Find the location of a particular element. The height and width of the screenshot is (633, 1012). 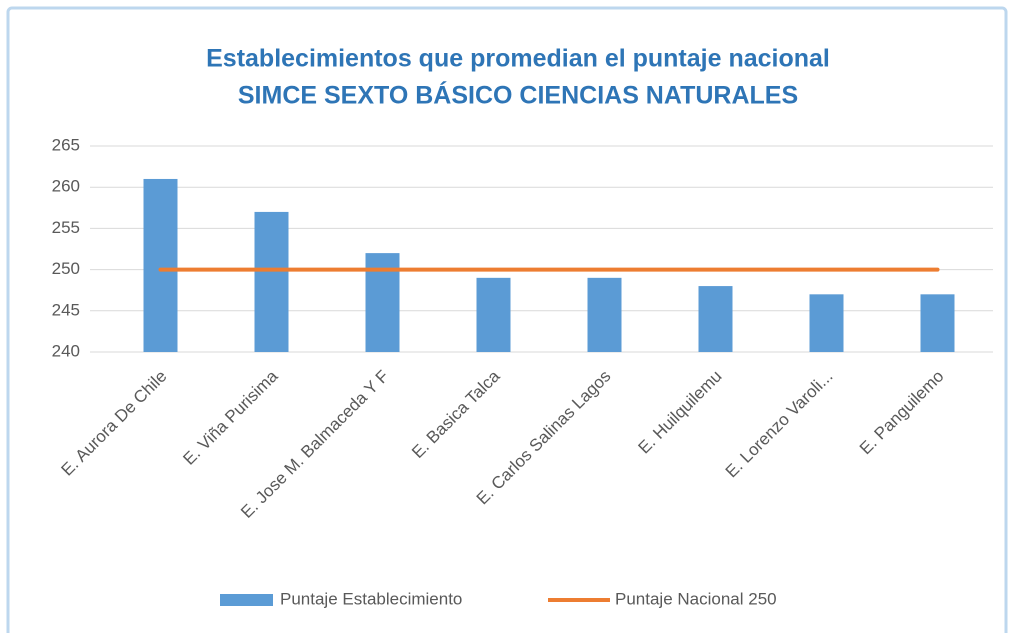

legend-label: Puntaje Nacional 250 is located at coordinates (696, 598).